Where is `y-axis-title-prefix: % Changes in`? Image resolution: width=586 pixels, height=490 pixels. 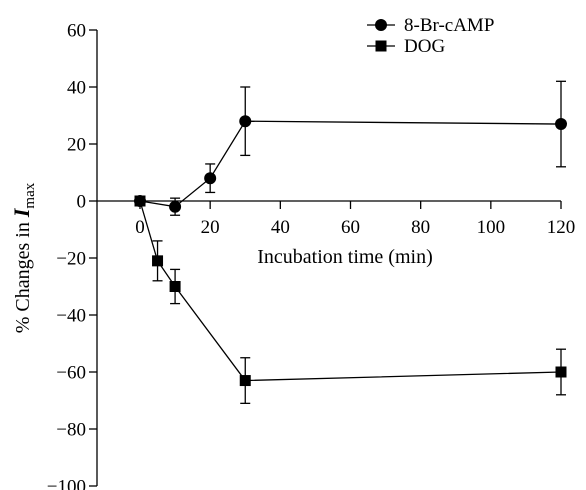 y-axis-title-prefix: % Changes in is located at coordinates (23, 275).